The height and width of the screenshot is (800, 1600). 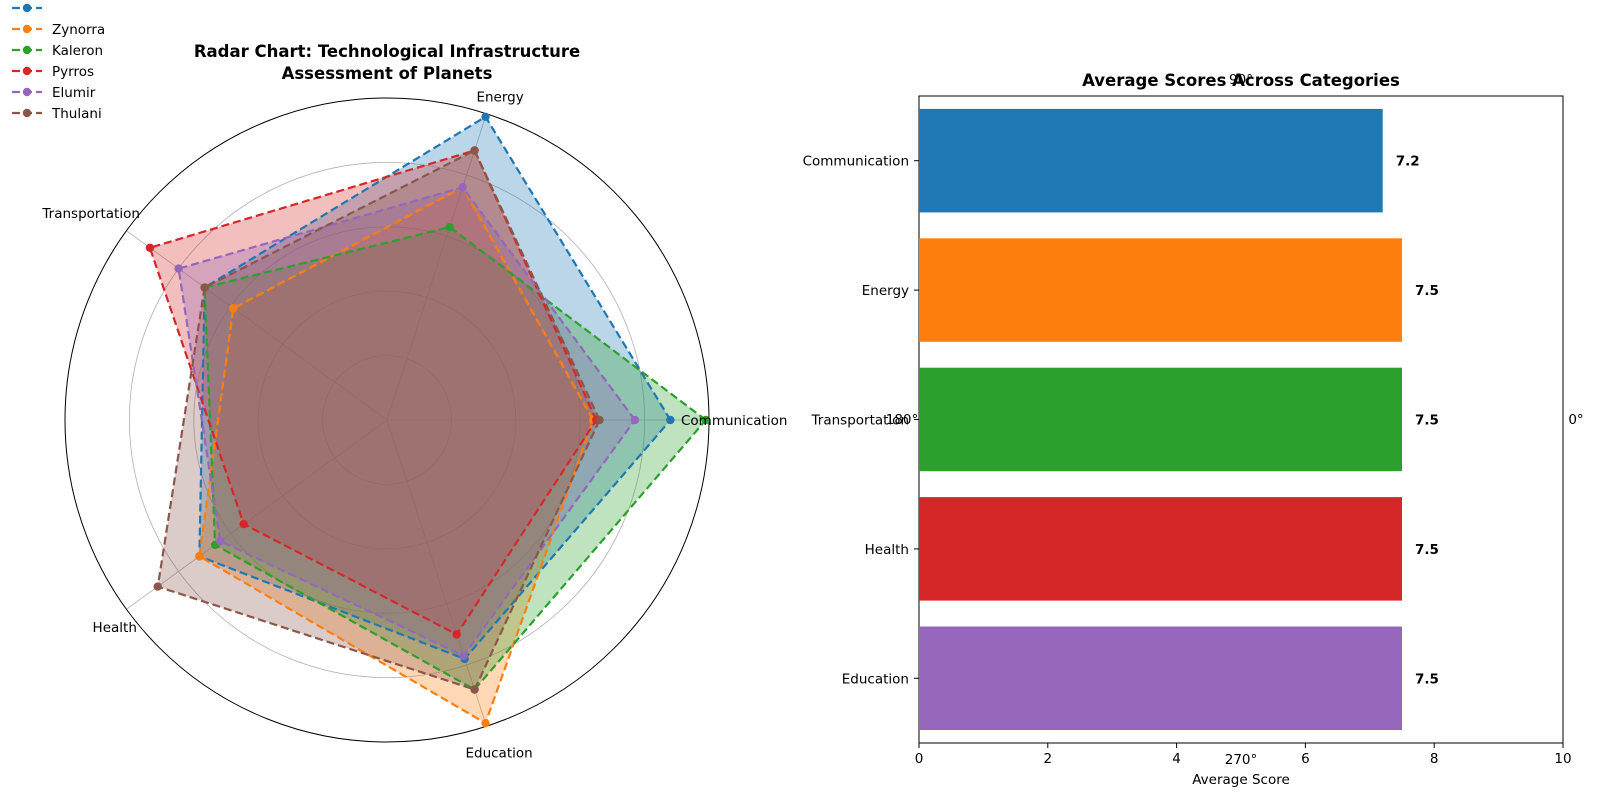 What do you see at coordinates (474, 689) in the screenshot?
I see `radar-point-thulani-education` at bounding box center [474, 689].